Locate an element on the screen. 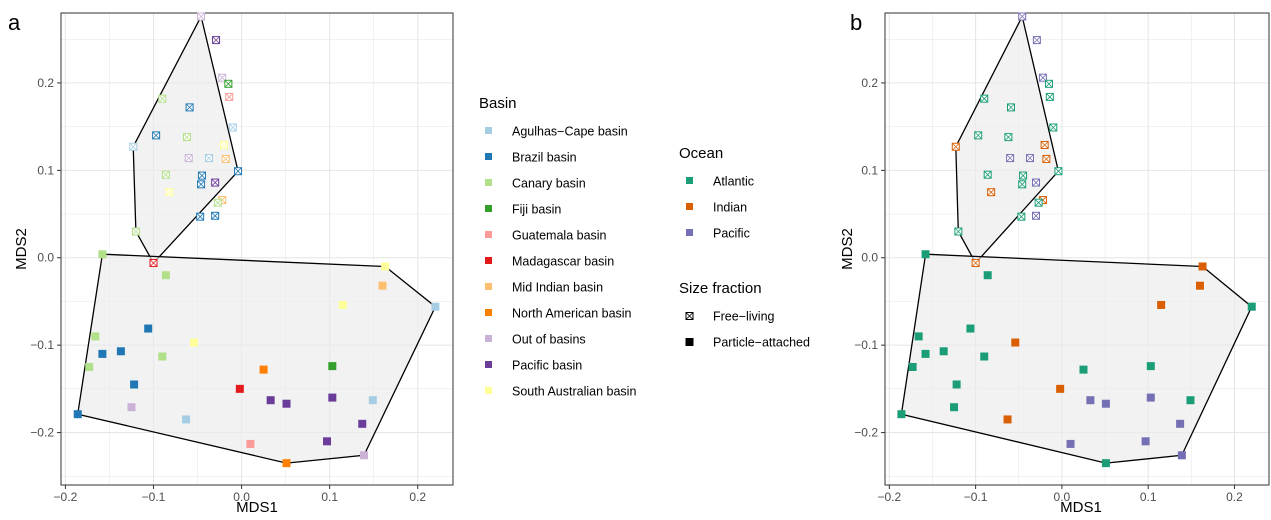 The image size is (1271, 520). legend-label: North American basin is located at coordinates (572, 314).